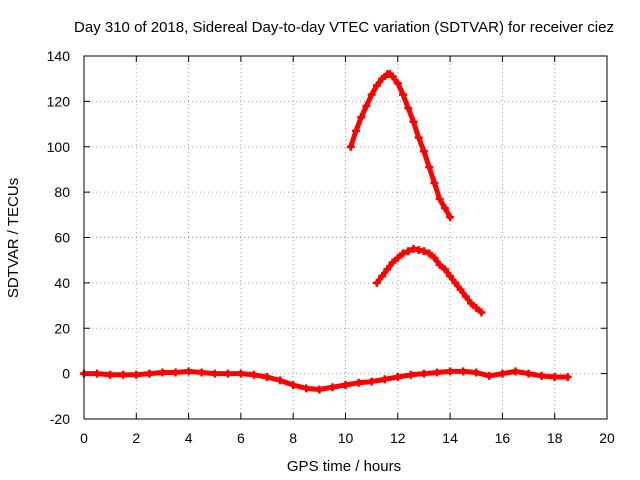 Image resolution: width=640 pixels, height=480 pixels. I want to click on series-arc-mid, so click(429, 280).